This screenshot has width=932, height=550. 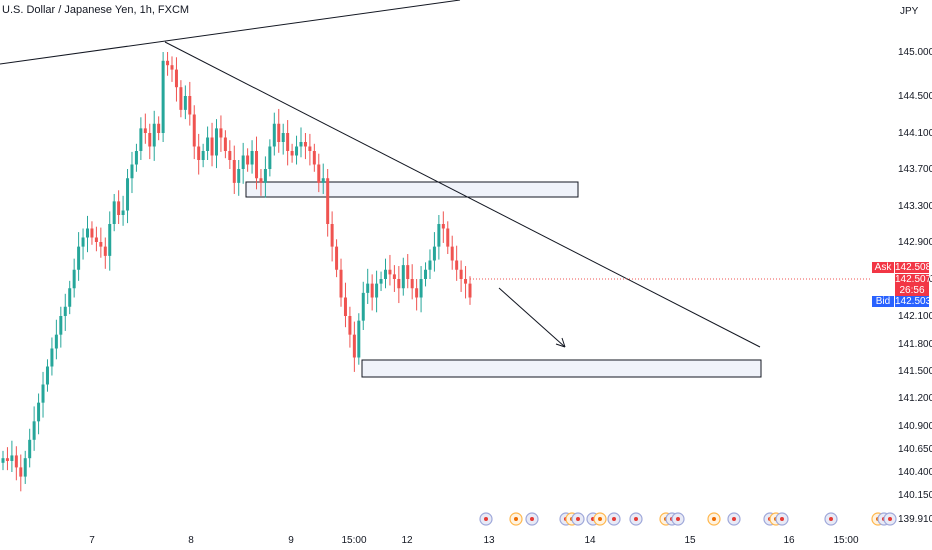 I want to click on y-tick-label: 142.100, so click(x=915, y=316).